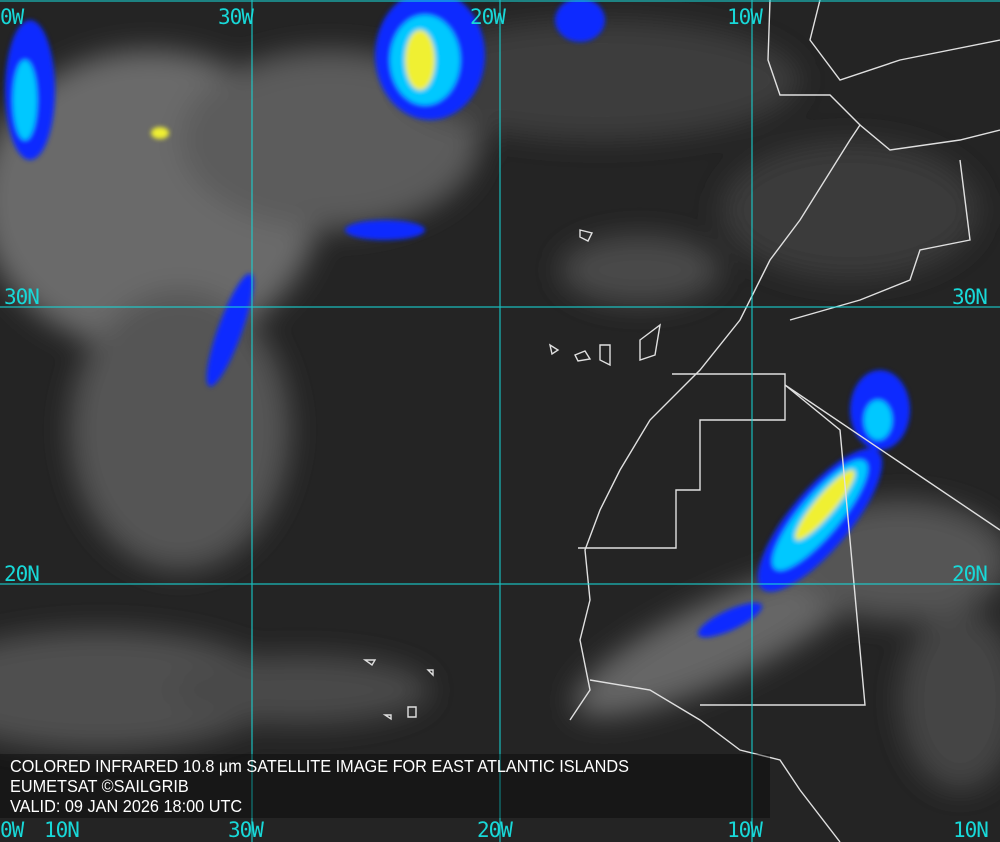 This screenshot has width=1000, height=842. What do you see at coordinates (246, 830) in the screenshot?
I see `bottom-lon-label: 30W` at bounding box center [246, 830].